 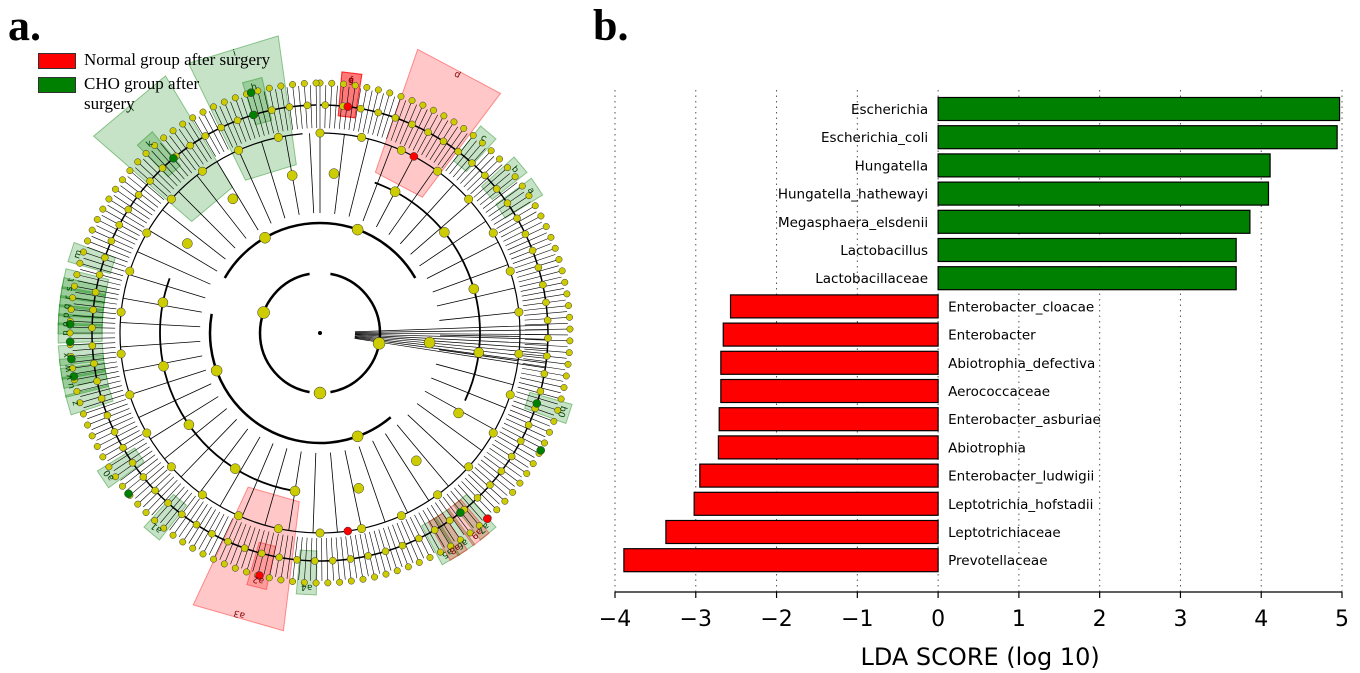 I want to click on bar-label: Enterobacter_ludwigii, so click(x=1021, y=477).